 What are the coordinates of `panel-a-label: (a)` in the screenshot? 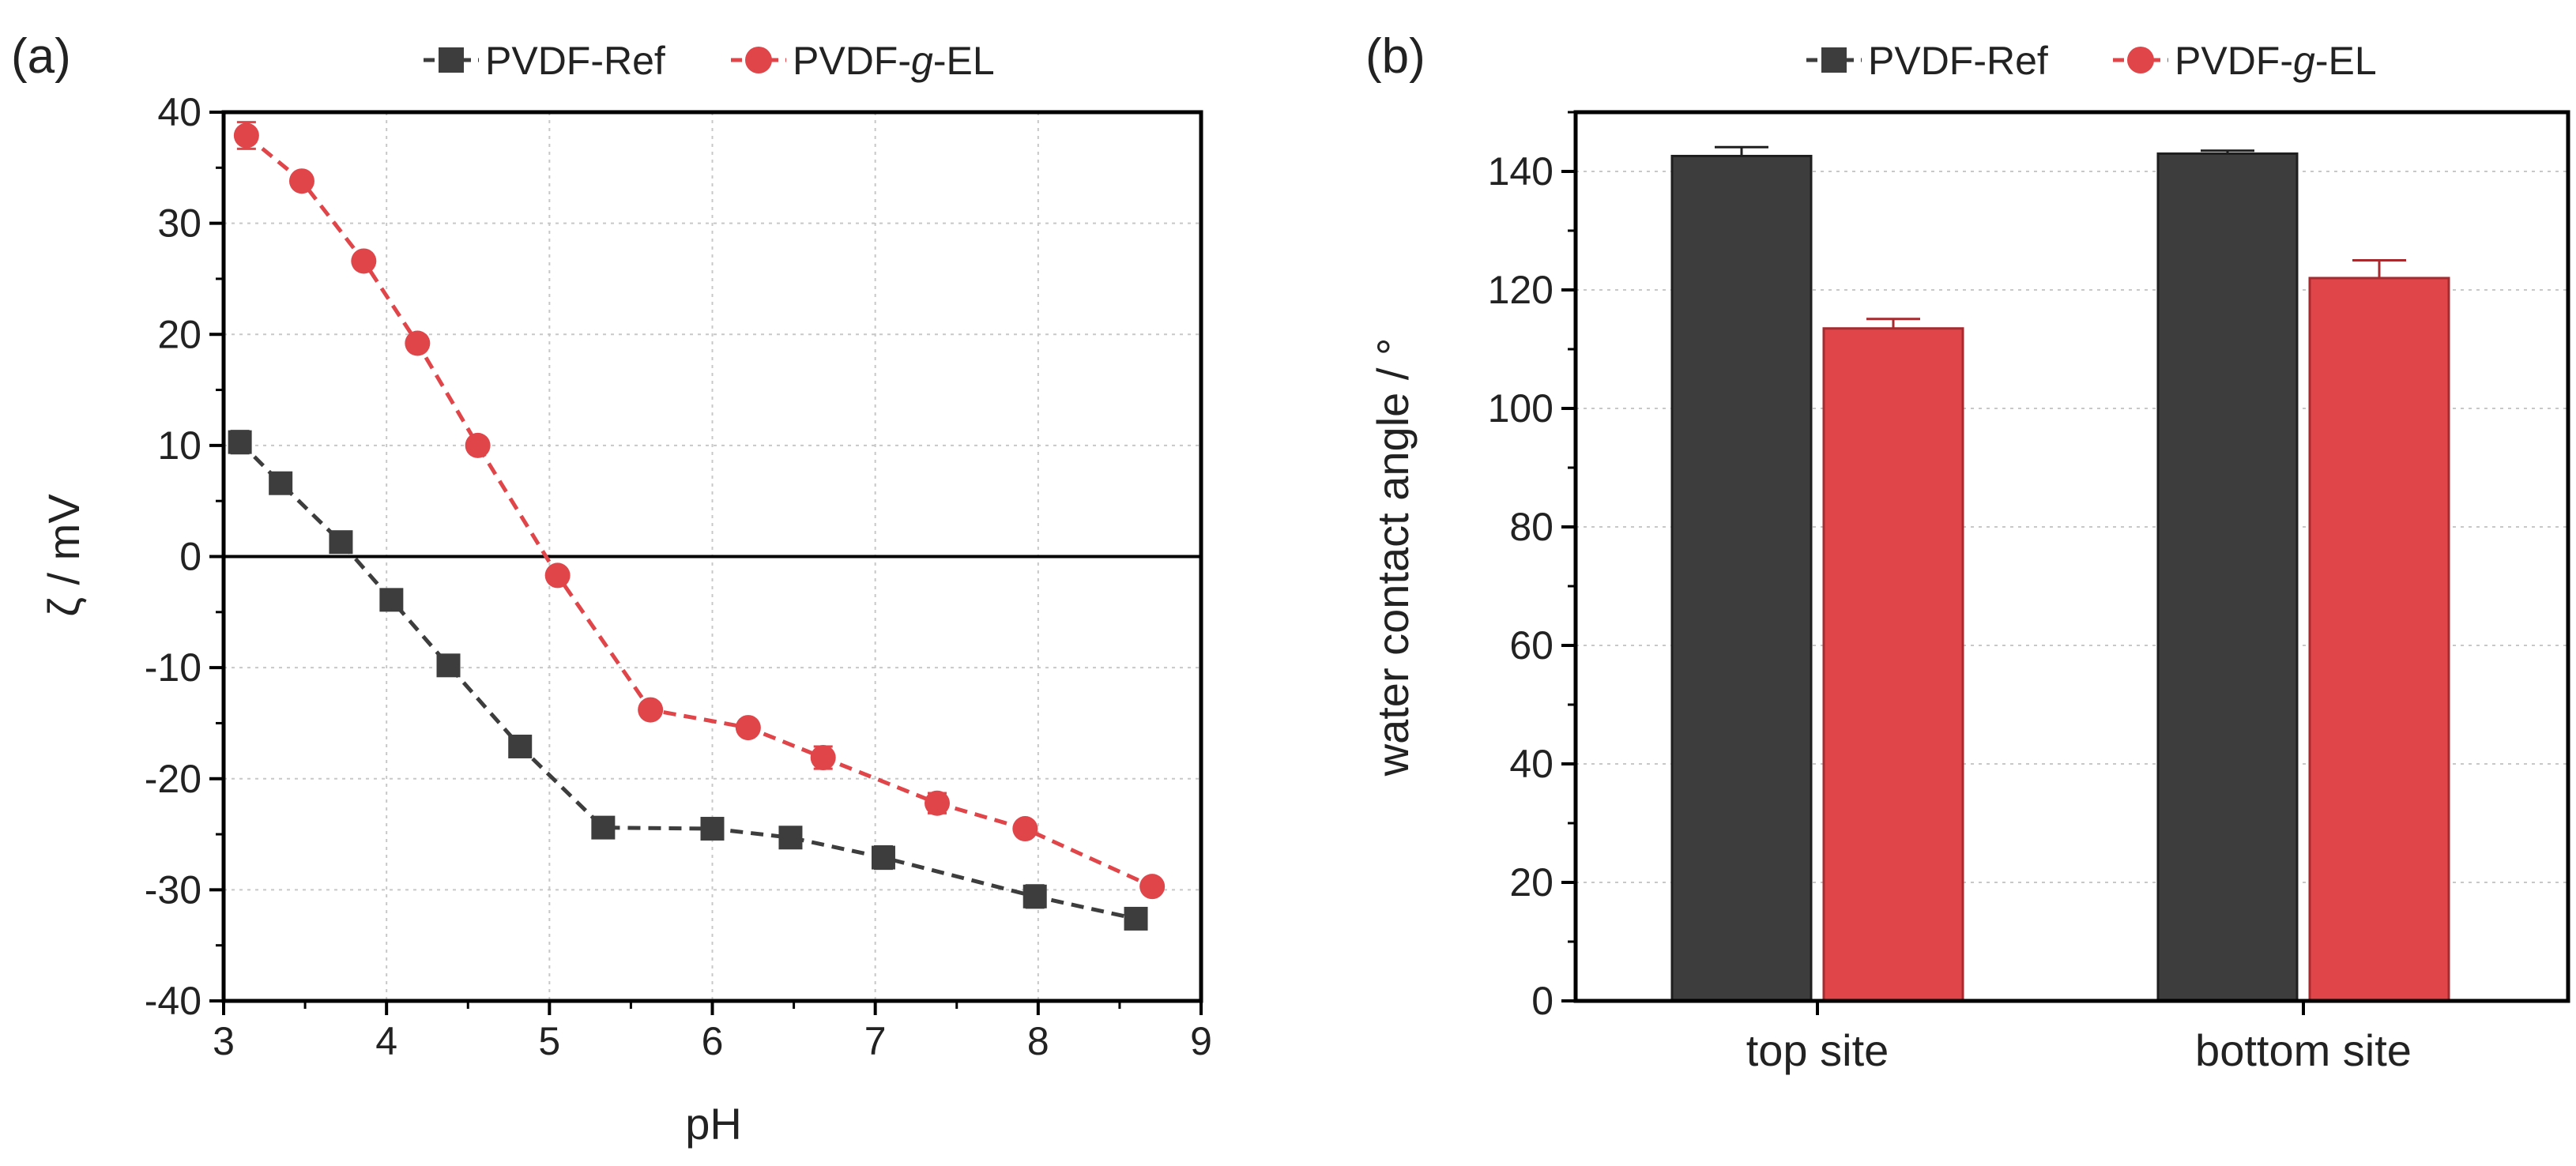 It's located at (41, 57).